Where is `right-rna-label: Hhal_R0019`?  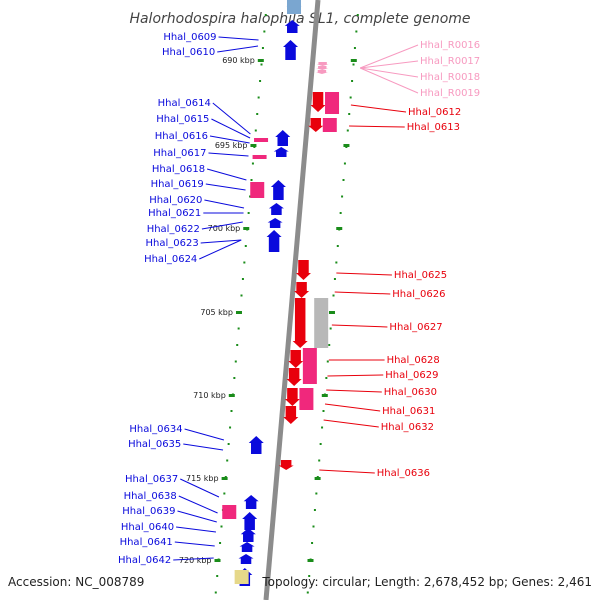 right-rna-label: Hhal_R0019 is located at coordinates (450, 93).